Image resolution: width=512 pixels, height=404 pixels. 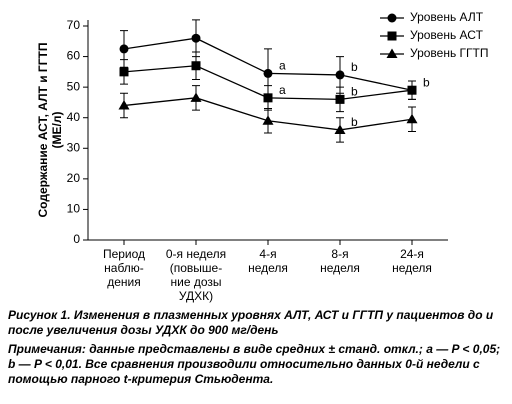 What do you see at coordinates (74, 178) in the screenshot?
I see `y-tick-label: 20` at bounding box center [74, 178].